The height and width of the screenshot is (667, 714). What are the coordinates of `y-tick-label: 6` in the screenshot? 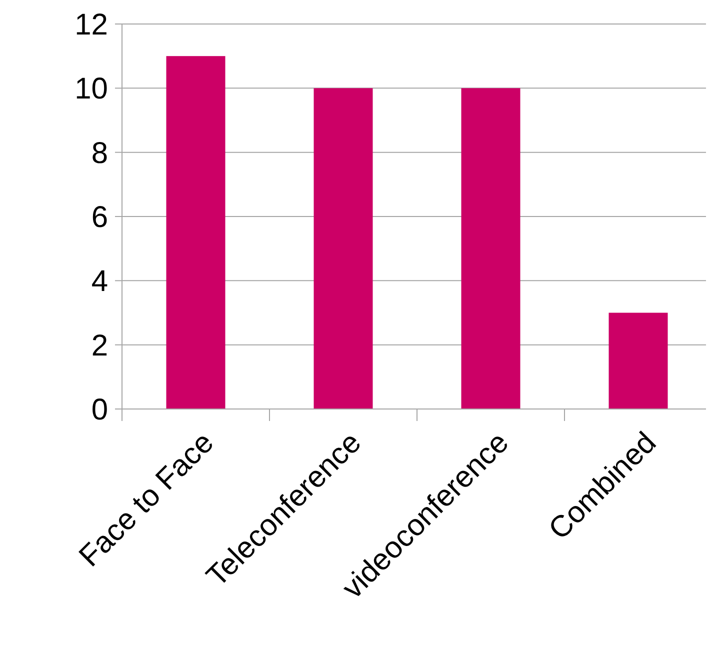 It's located at (99, 217).